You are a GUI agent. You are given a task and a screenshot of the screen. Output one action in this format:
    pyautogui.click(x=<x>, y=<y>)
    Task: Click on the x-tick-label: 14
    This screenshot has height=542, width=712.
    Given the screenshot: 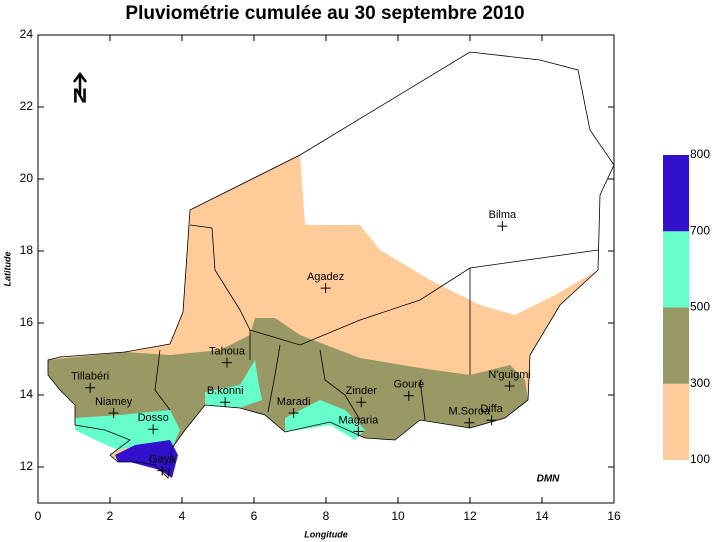 What is the action you would take?
    pyautogui.click(x=542, y=516)
    